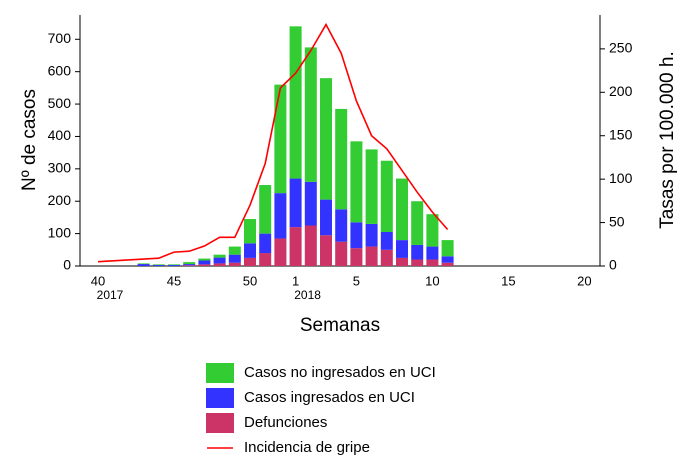 Image resolution: width=683 pixels, height=456 pixels. What do you see at coordinates (60, 103) in the screenshot?
I see `y-tick-label: 500` at bounding box center [60, 103].